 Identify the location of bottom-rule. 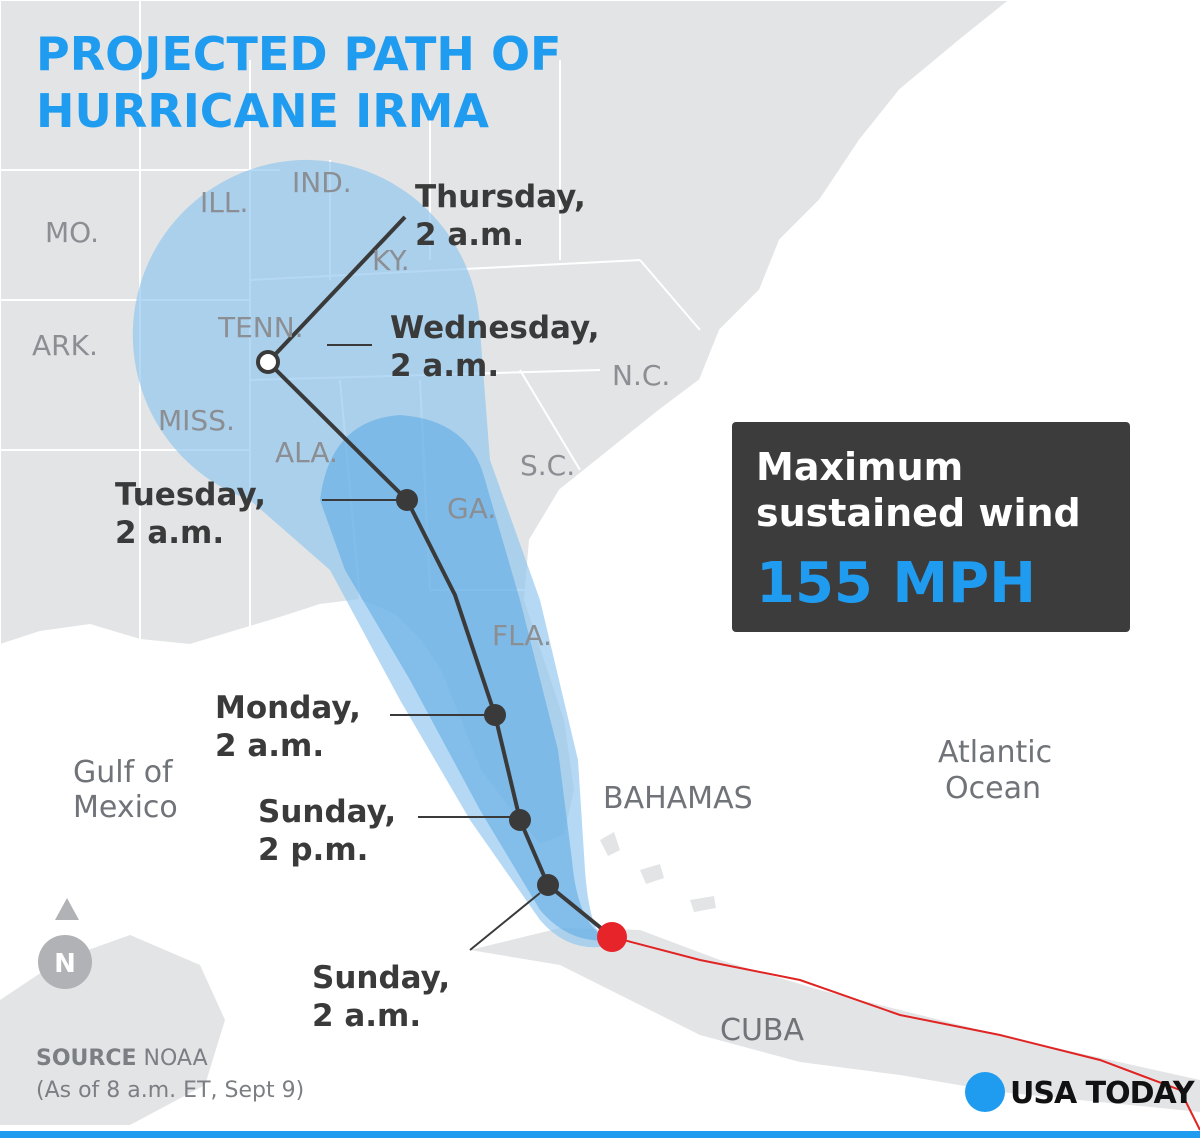
(600, 1134).